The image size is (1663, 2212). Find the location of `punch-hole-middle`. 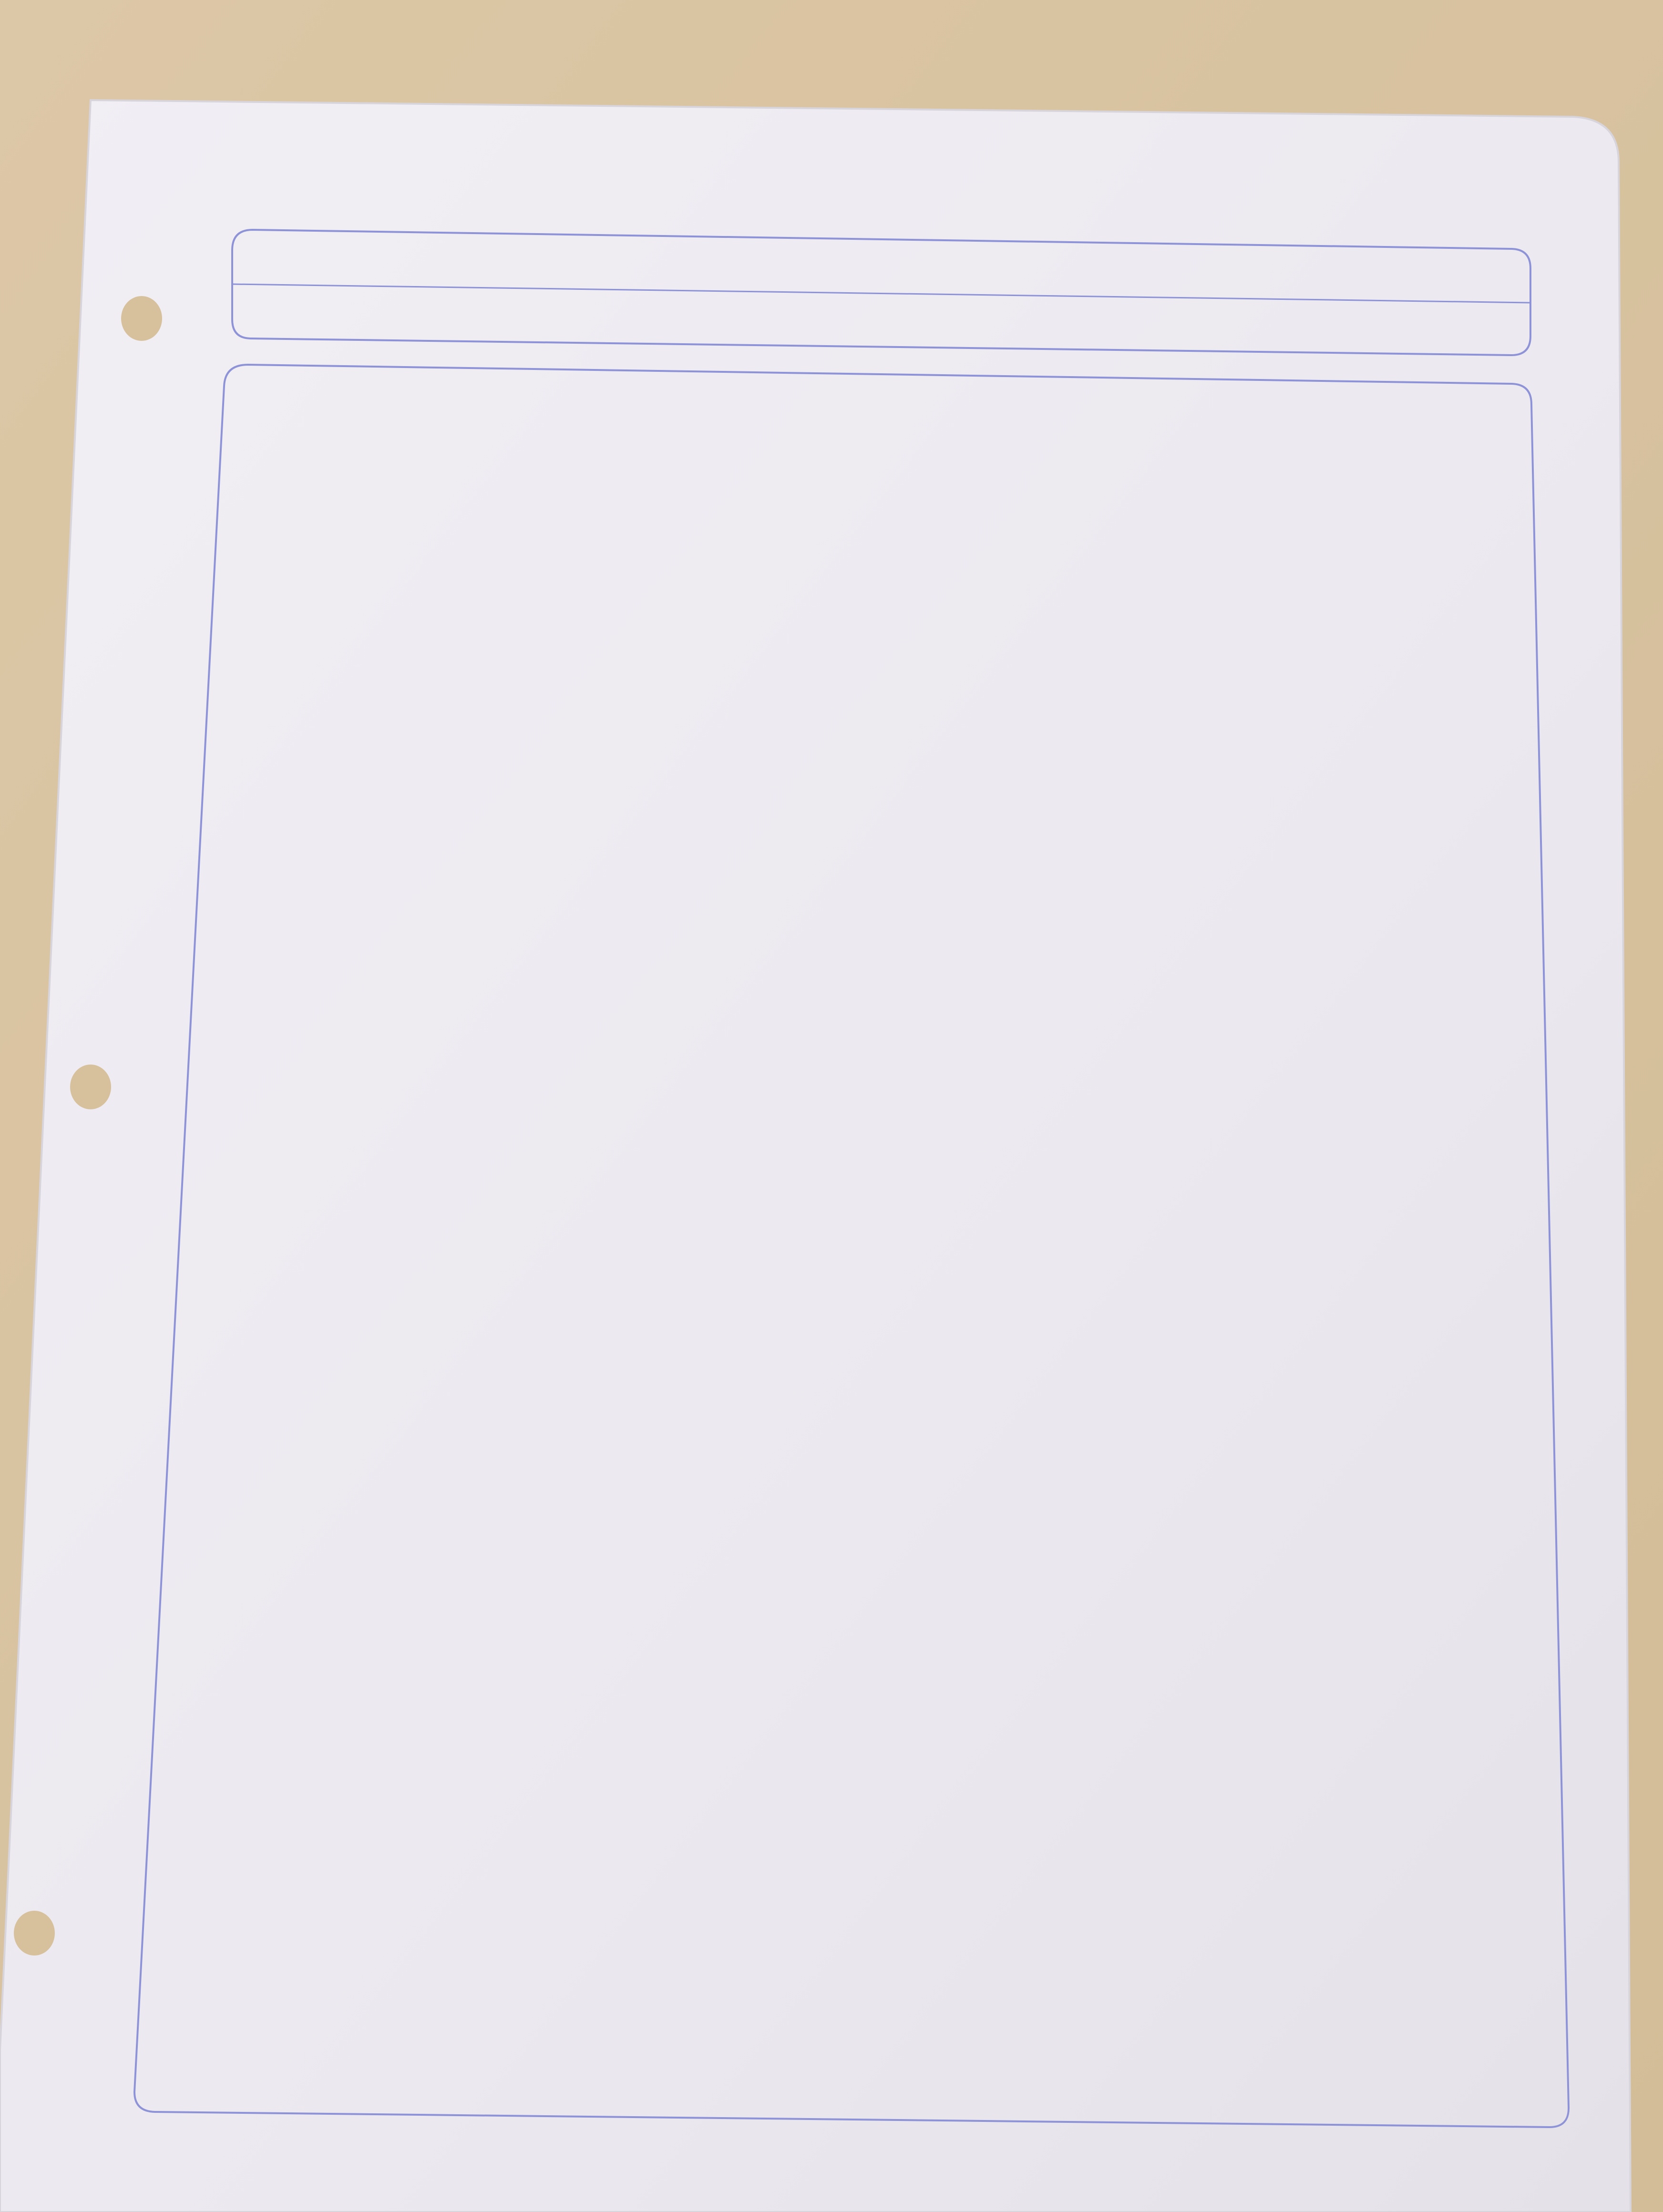

punch-hole-middle is located at coordinates (90, 1087).